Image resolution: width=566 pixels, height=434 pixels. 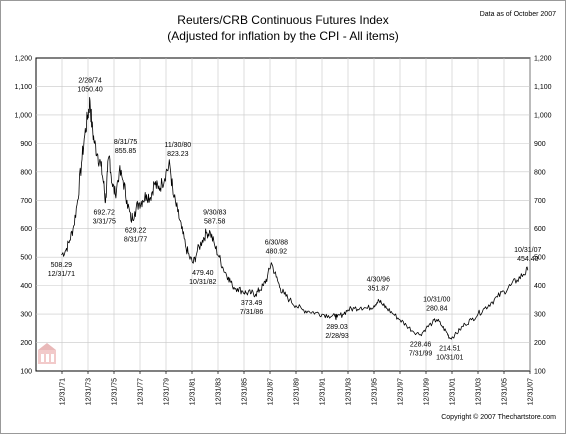 I want to click on chart-title: Reuters/CRB Continuous Futures Index, so click(x=282, y=20).